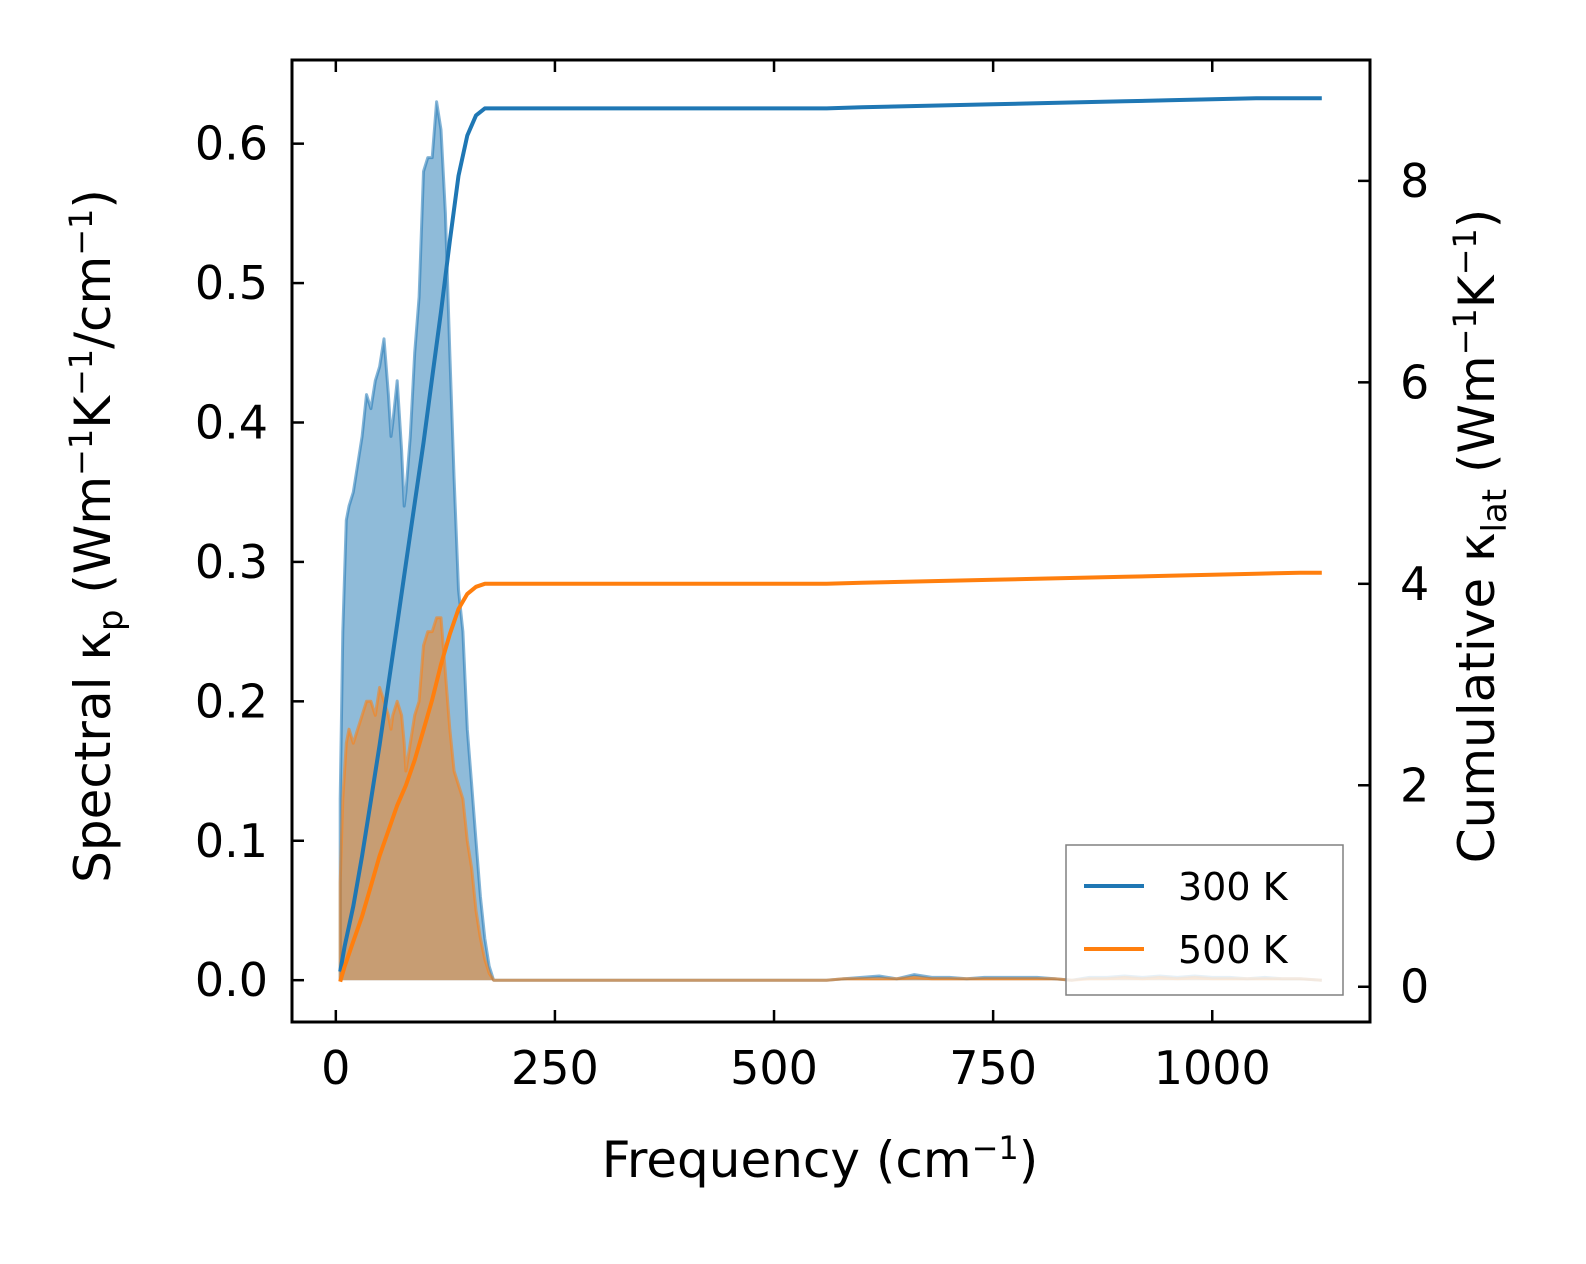 Image resolution: width=1586 pixels, height=1264 pixels. Describe the element at coordinates (1414, 181) in the screenshot. I see `y-right-tick-label: 8` at that location.